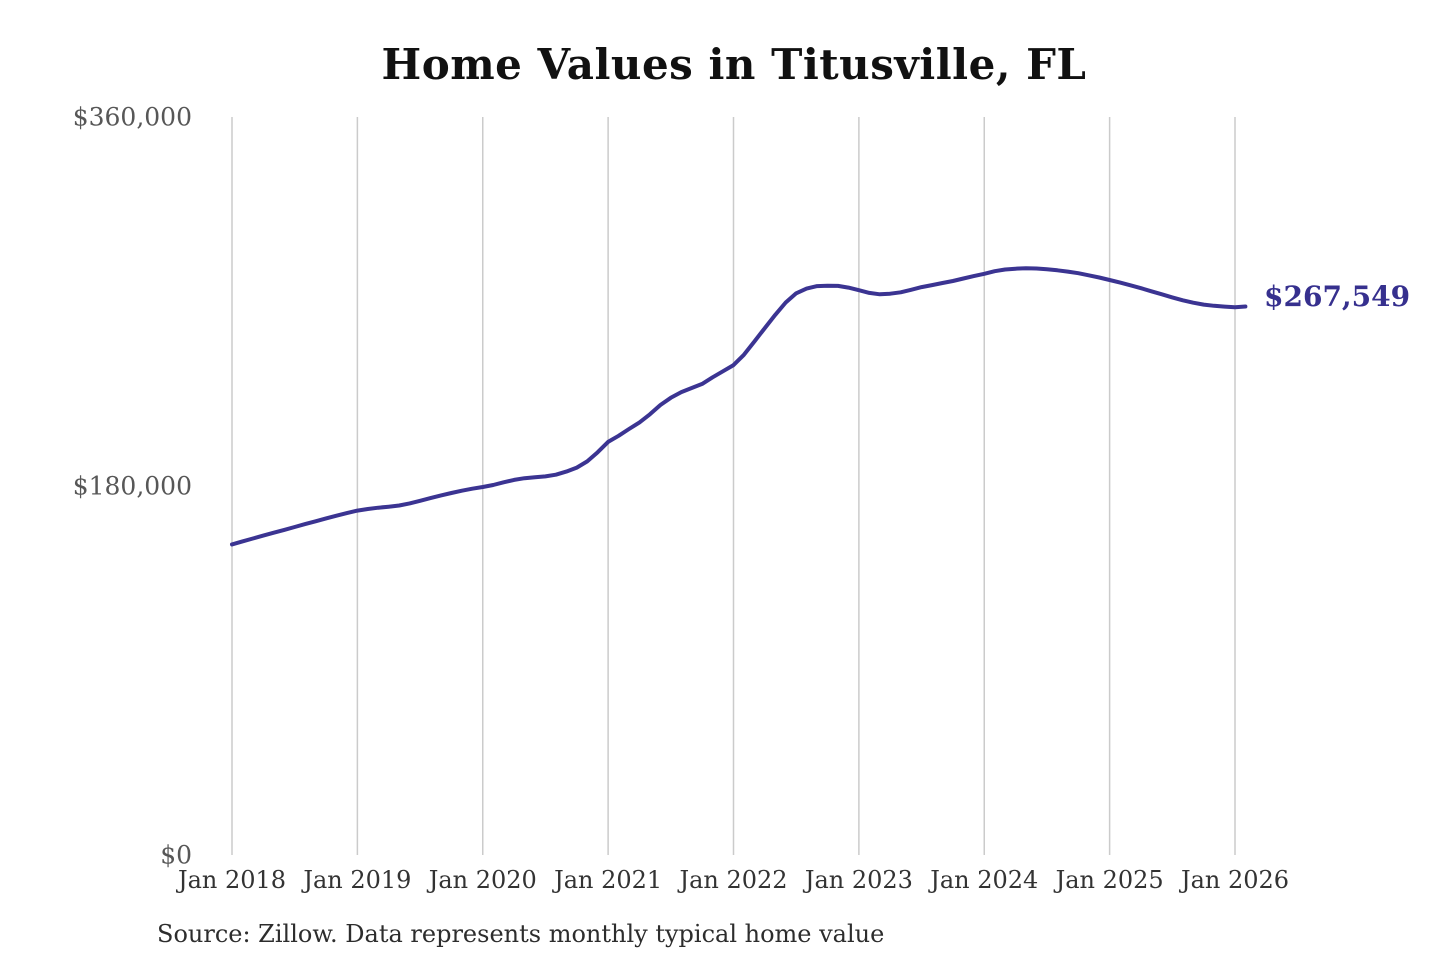  What do you see at coordinates (132, 117) in the screenshot?
I see `y-tick-label: $360,000` at bounding box center [132, 117].